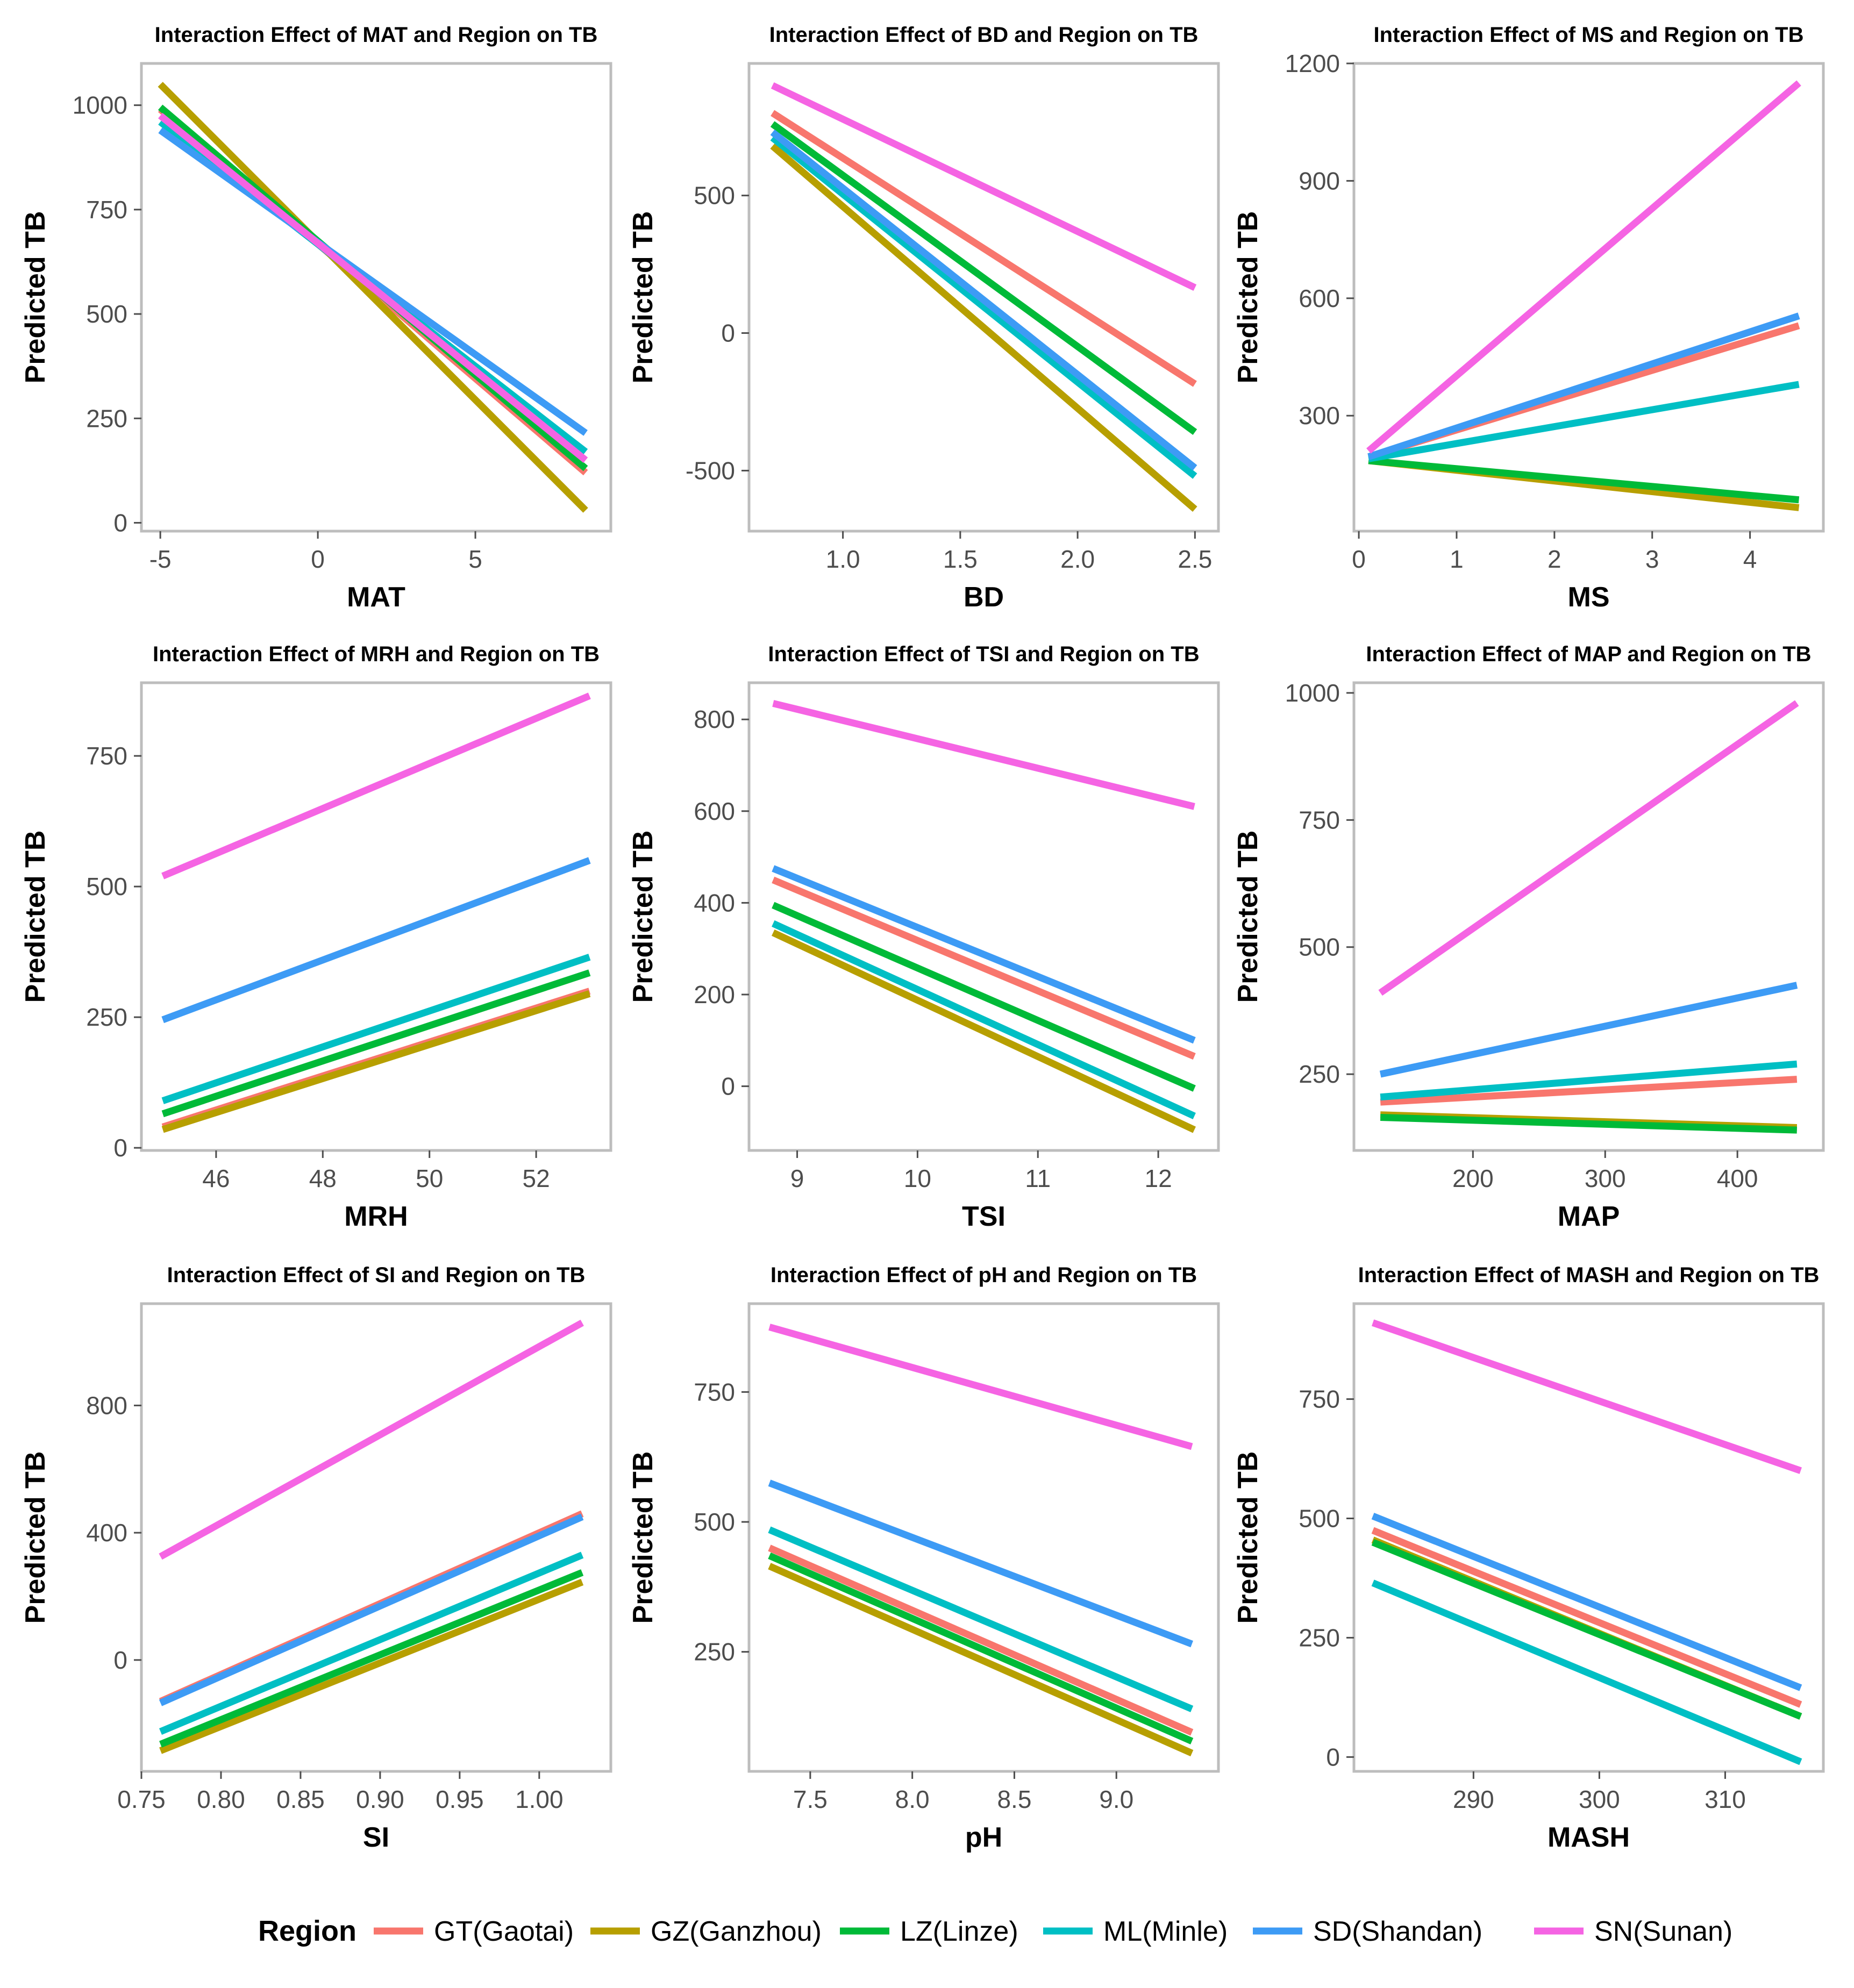  Describe the element at coordinates (380, 1799) in the screenshot. I see `x-tick-label: 0.90` at that location.